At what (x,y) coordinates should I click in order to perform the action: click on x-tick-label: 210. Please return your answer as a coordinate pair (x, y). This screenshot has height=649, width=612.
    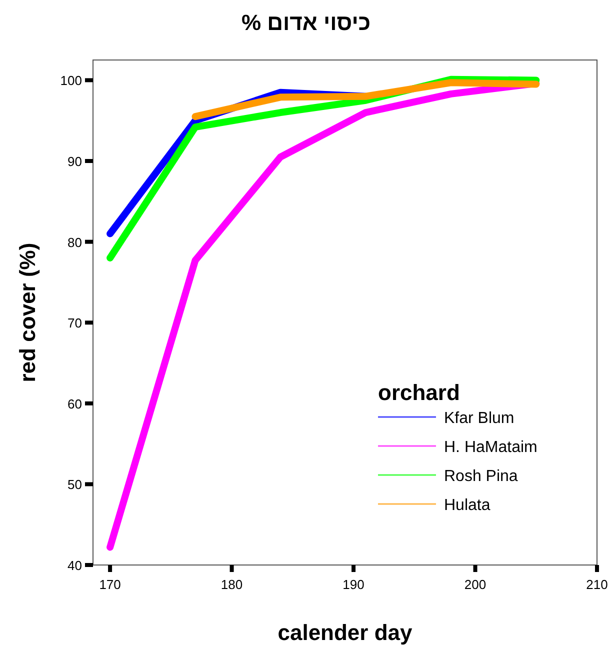
    Looking at the image, I should click on (597, 584).